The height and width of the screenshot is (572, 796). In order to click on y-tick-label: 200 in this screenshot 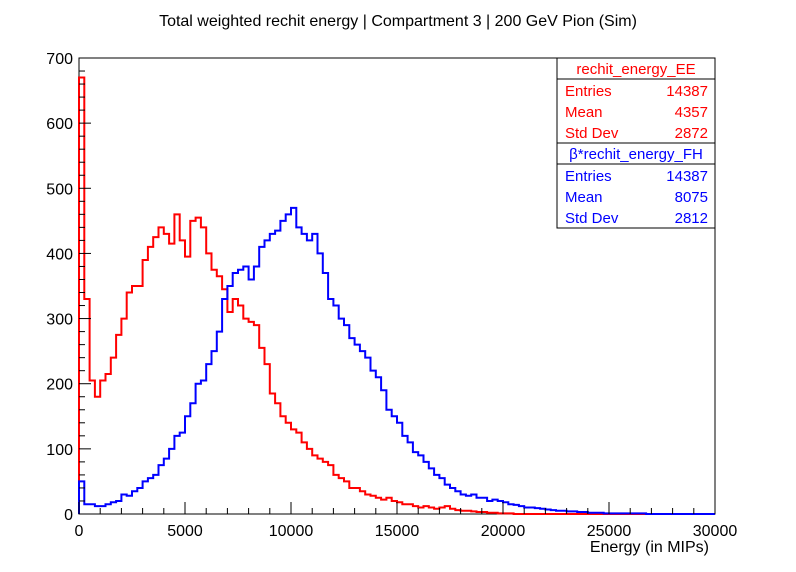, I will do `click(59, 385)`.